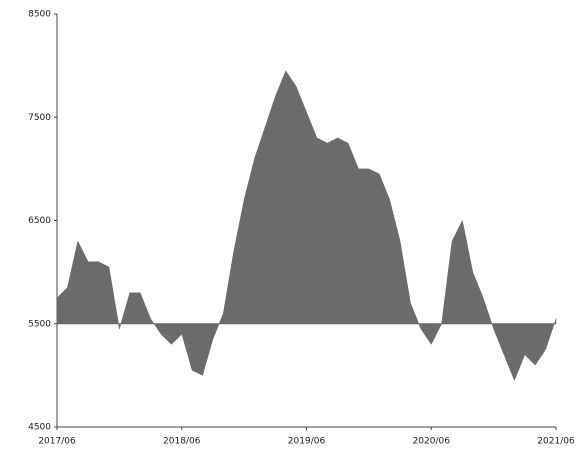 The height and width of the screenshot is (457, 580). Describe the element at coordinates (39, 221) in the screenshot. I see `y-tick-label: 6500` at that location.